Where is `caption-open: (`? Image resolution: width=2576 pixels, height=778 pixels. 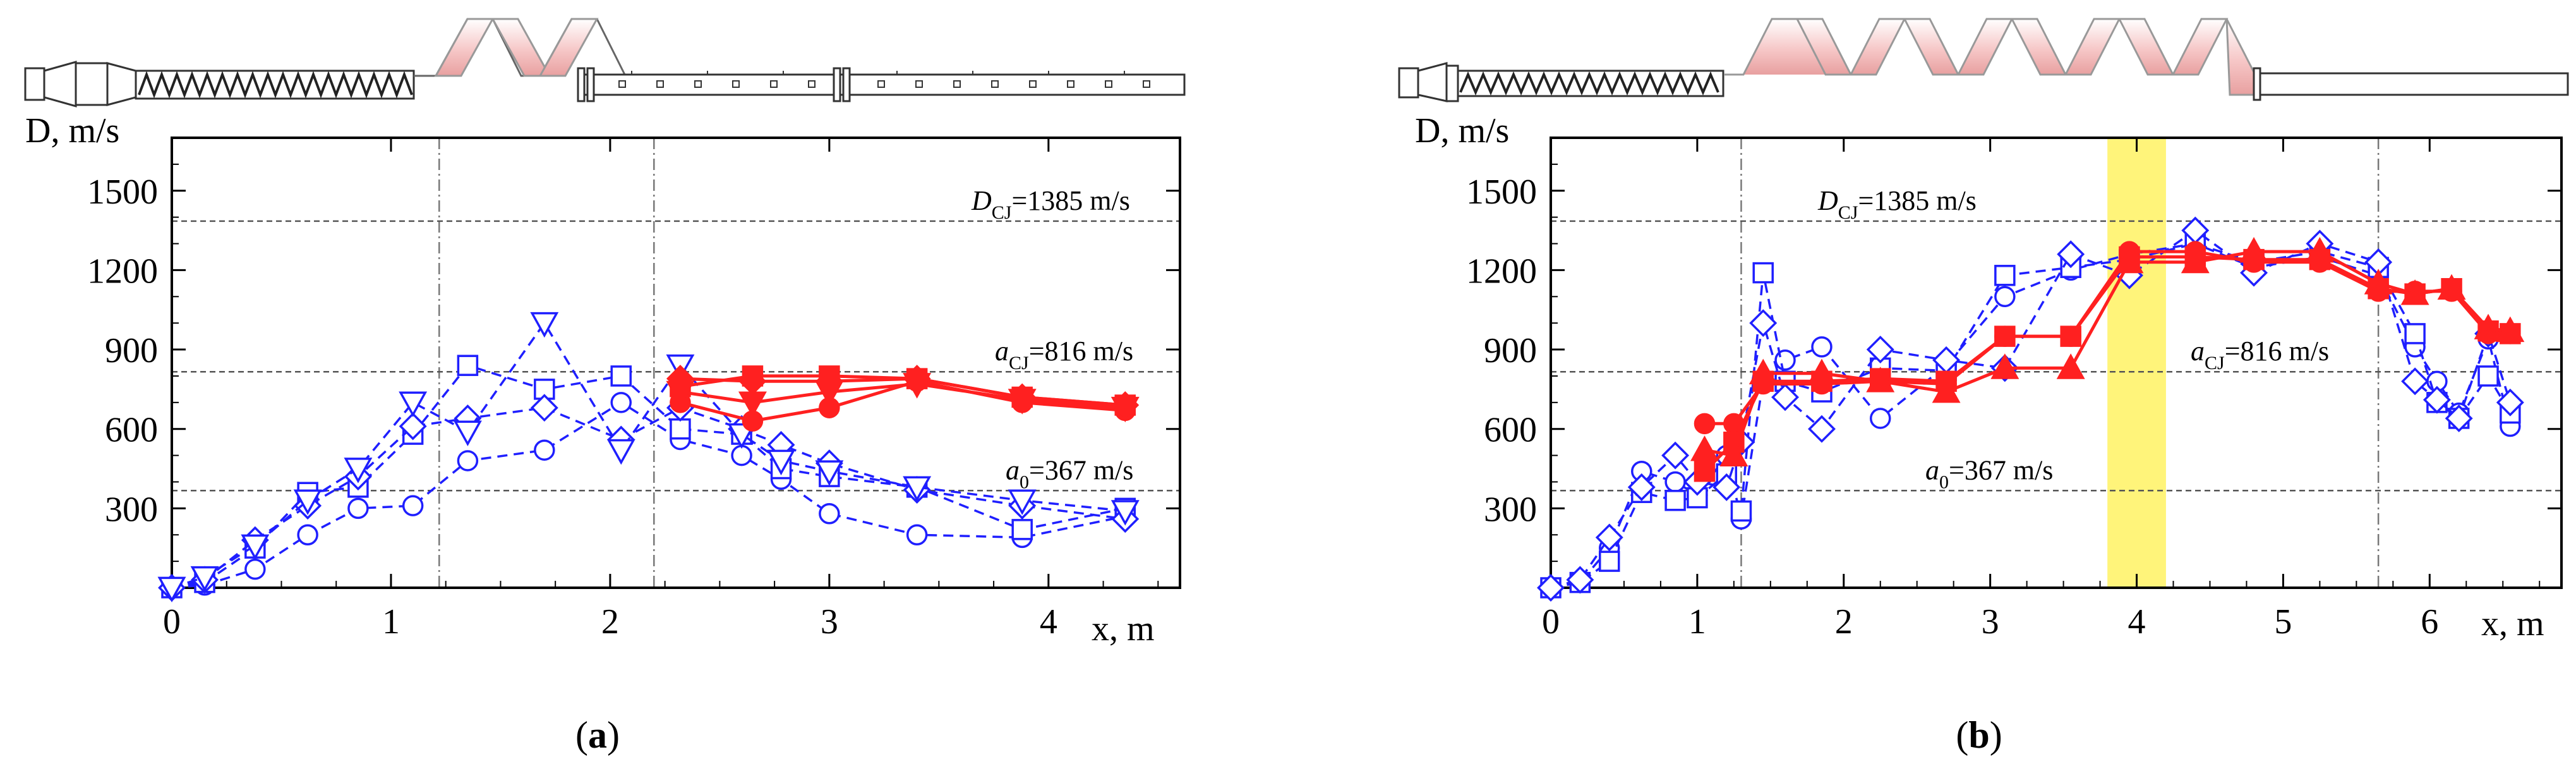 caption-open: ( is located at coordinates (581, 735).